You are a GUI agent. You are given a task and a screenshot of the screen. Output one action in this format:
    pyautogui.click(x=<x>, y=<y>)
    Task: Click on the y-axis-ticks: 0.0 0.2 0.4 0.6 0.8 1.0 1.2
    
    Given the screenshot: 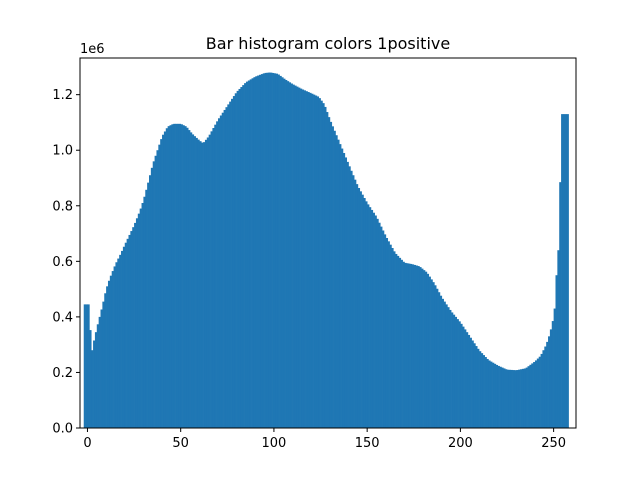 What is the action you would take?
    pyautogui.click(x=66, y=262)
    